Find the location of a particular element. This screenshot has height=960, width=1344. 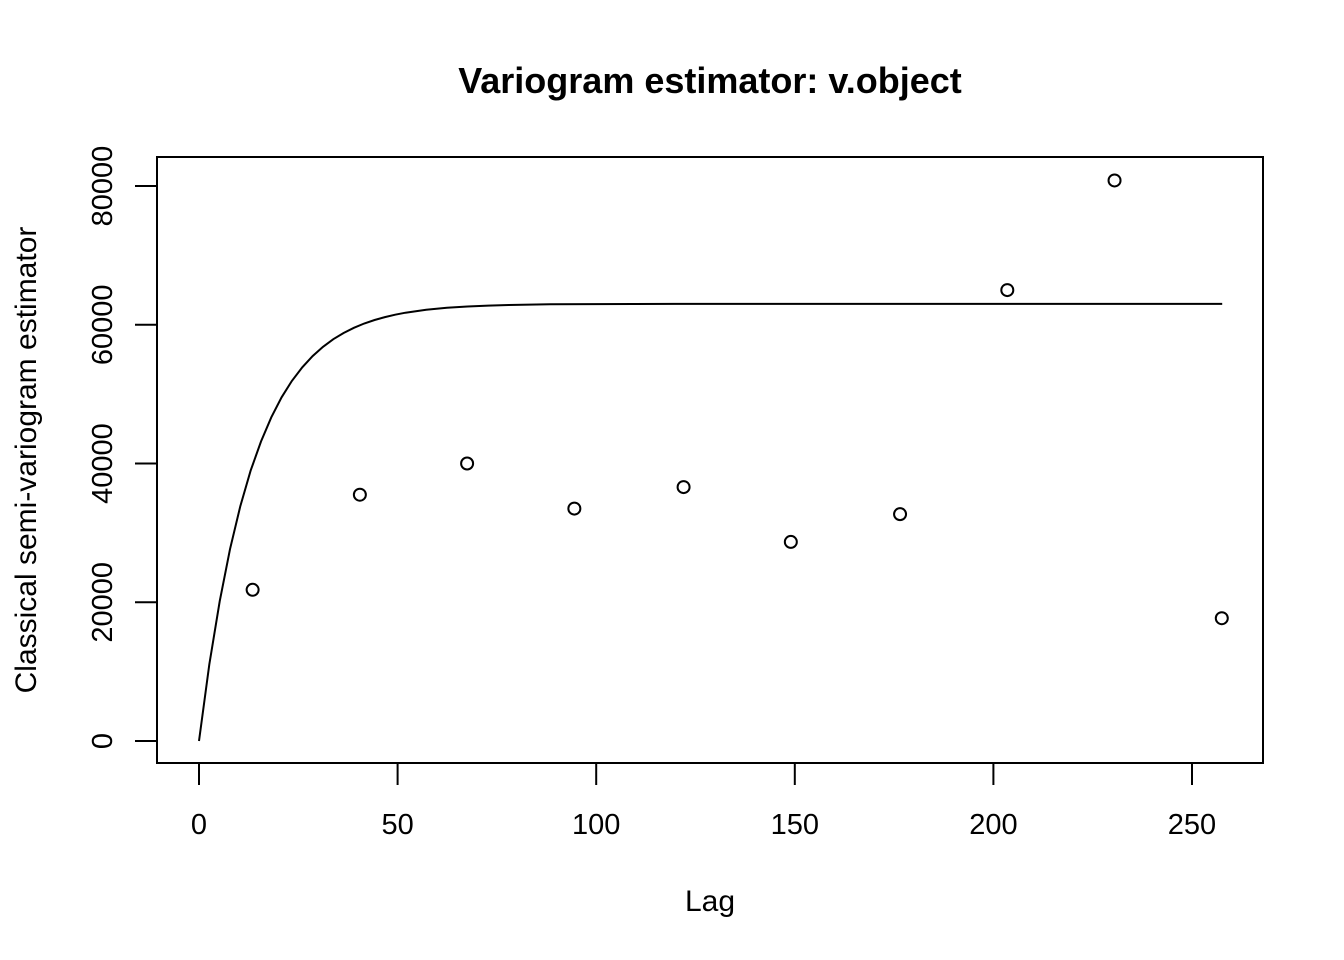

y-axis: 0 20000 40000 60000 80000 is located at coordinates (122, 447).